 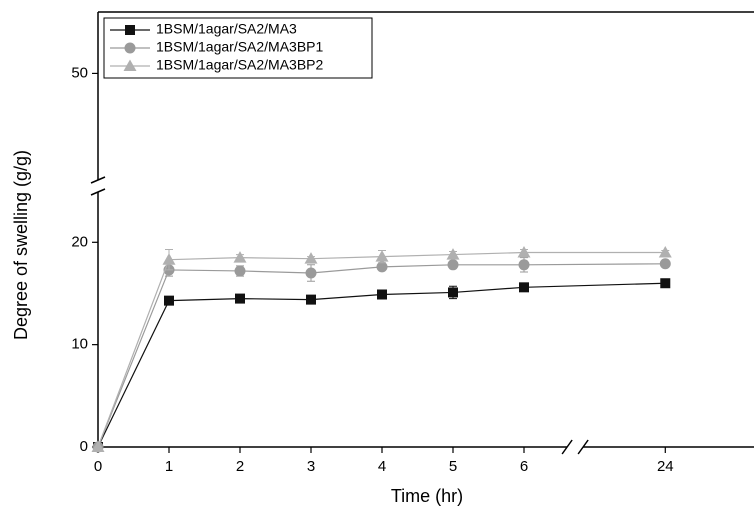 What do you see at coordinates (79, 344) in the screenshot?
I see `y-tick-label: 10` at bounding box center [79, 344].